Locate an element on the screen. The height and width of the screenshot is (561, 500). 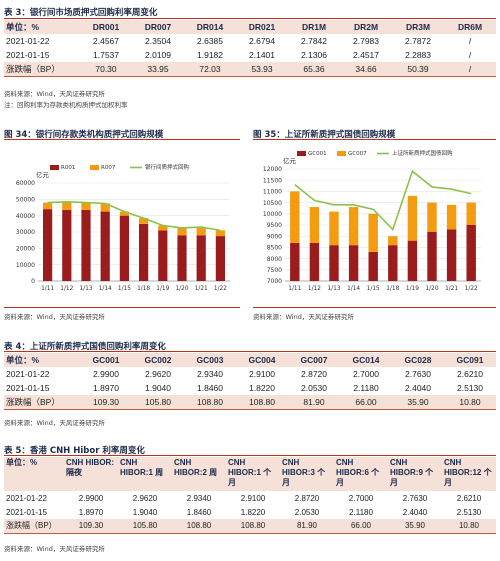
table-cell: 2.9340 is located at coordinates (199, 498).